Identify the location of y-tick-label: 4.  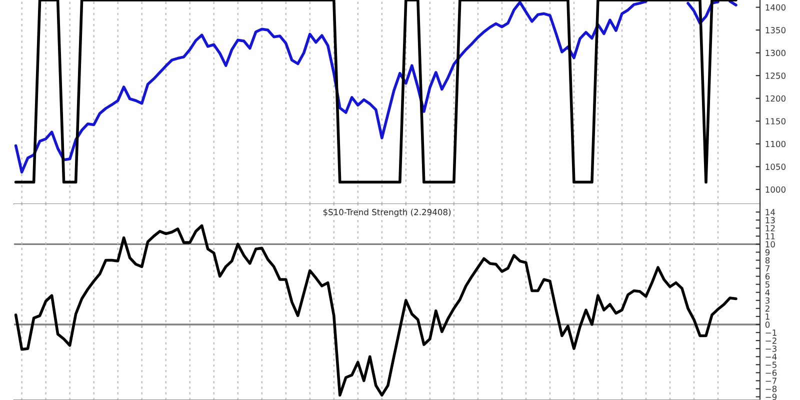
(767, 292).